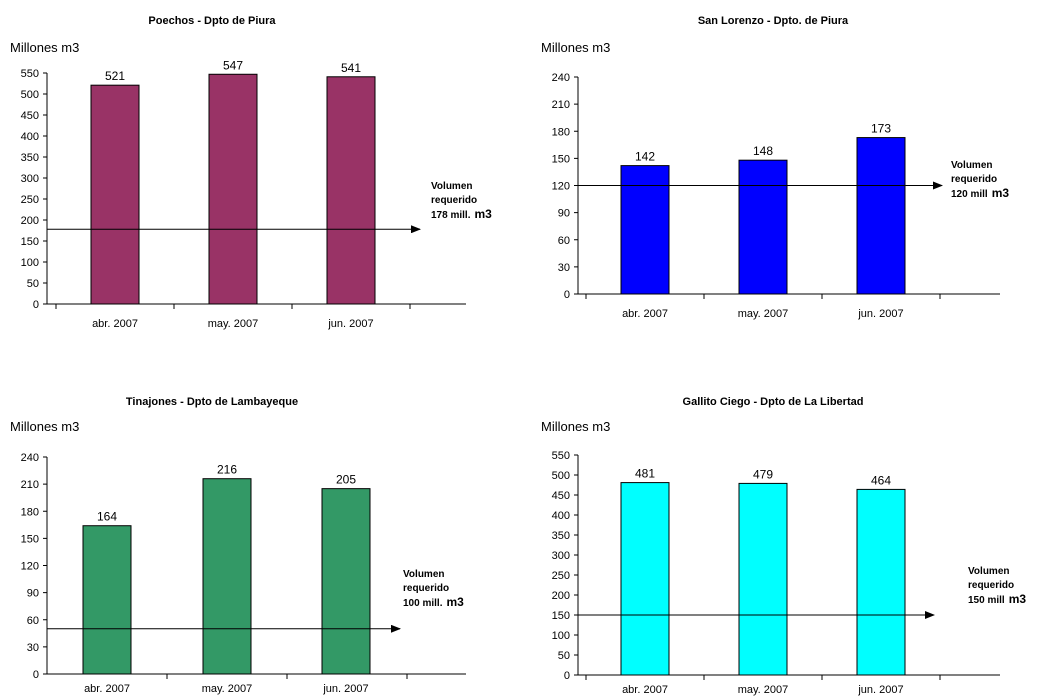 Image resolution: width=1049 pixels, height=699 pixels. Describe the element at coordinates (30, 221) in the screenshot. I see `y-tick-label: 200` at that location.